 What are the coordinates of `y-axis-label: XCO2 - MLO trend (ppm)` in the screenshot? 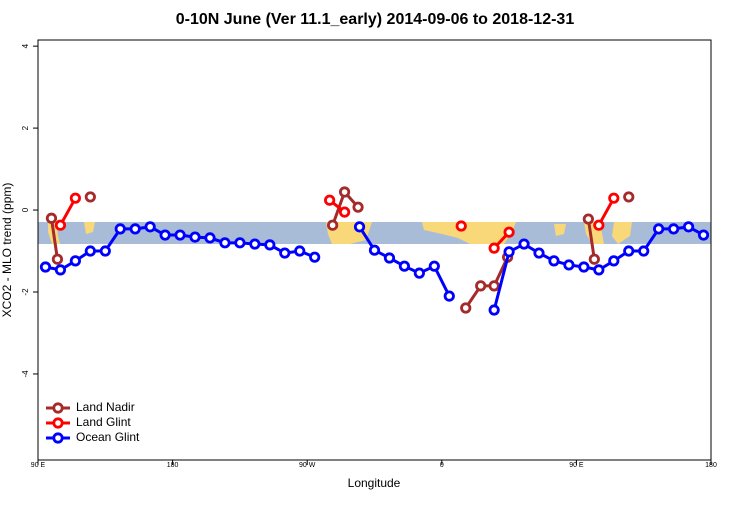 It's located at (7, 250).